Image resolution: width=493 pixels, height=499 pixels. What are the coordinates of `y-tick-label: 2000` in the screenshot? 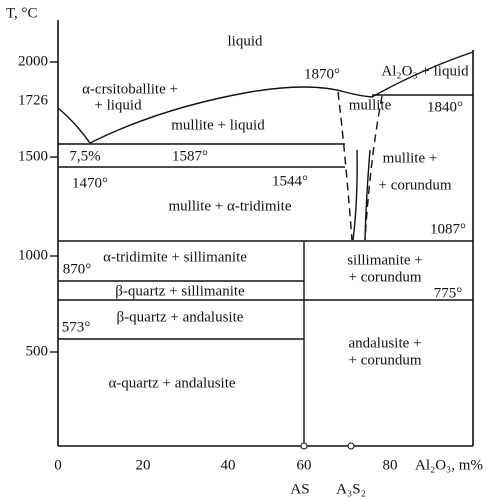 It's located at (33, 61).